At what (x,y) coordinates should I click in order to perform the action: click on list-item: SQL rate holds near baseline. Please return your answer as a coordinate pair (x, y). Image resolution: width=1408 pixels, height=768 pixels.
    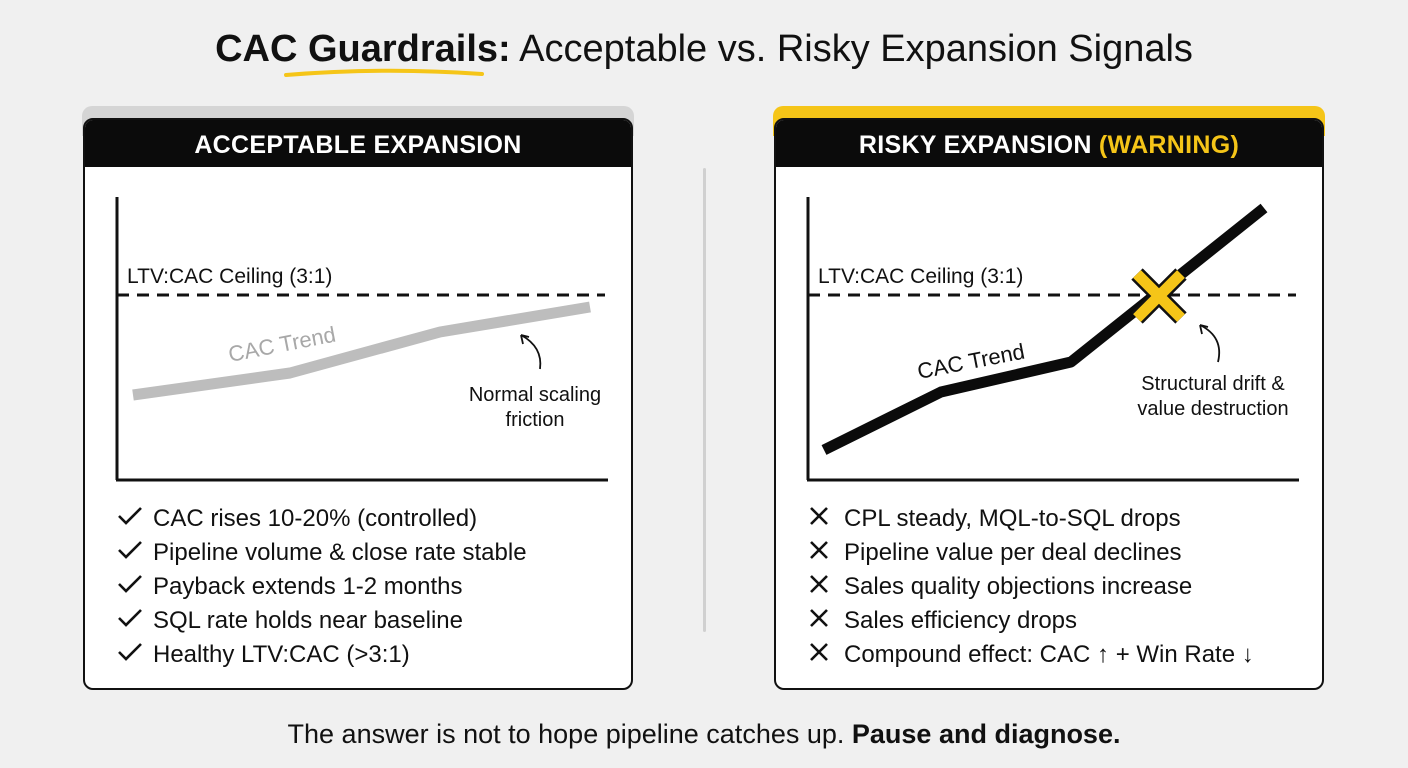
    Looking at the image, I should click on (322, 621).